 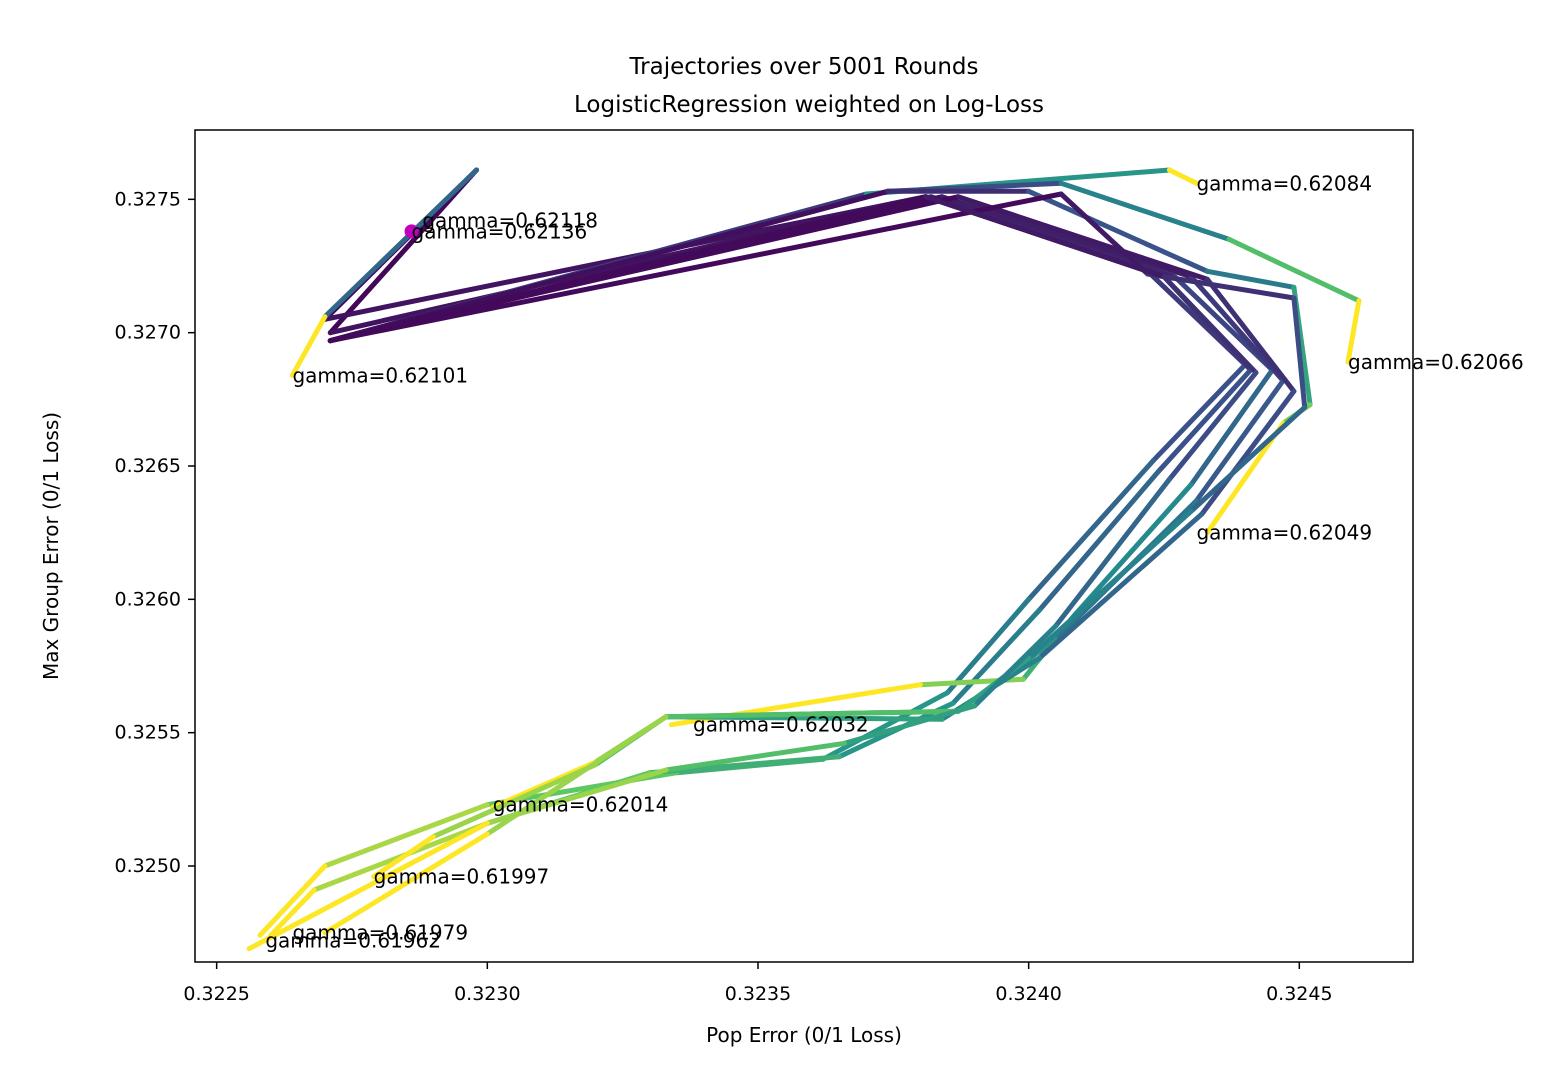 I want to click on y-tick-label: 0.3250, so click(x=148, y=866).